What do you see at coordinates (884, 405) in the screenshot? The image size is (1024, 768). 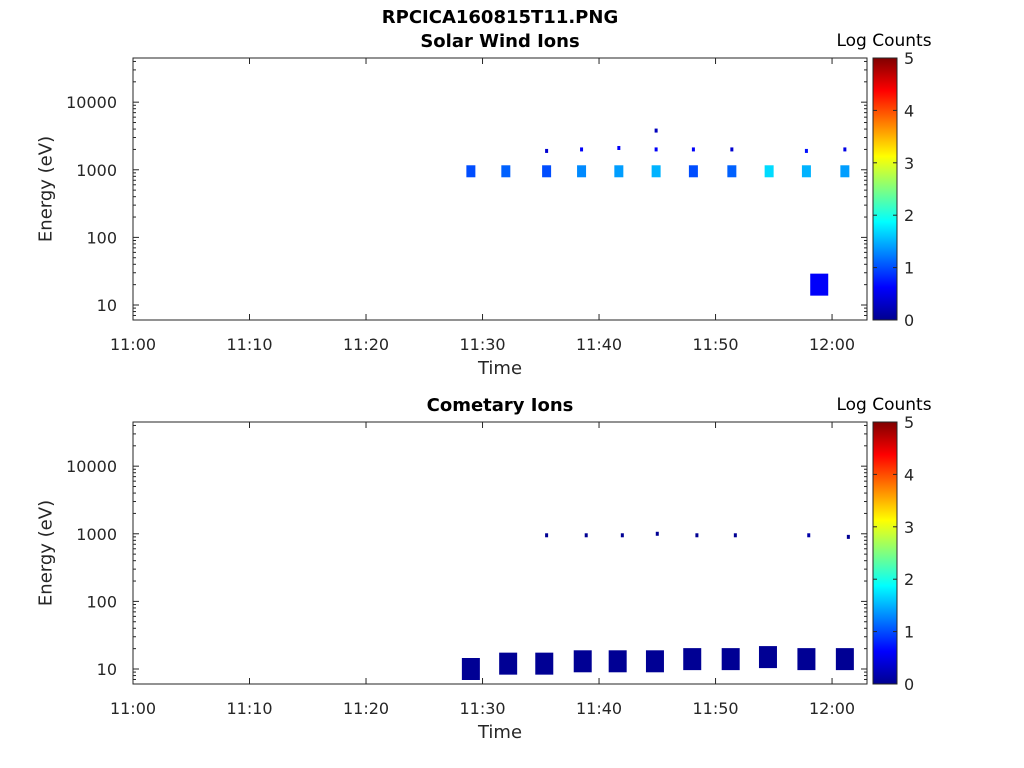 I see `colorbar-label-bottom: Log Counts` at bounding box center [884, 405].